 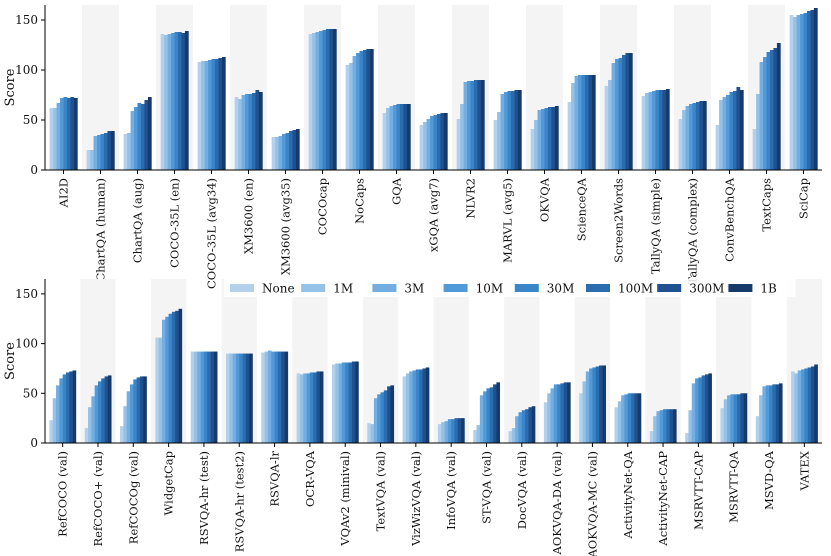 I want to click on legend-label: None, so click(x=278, y=289).